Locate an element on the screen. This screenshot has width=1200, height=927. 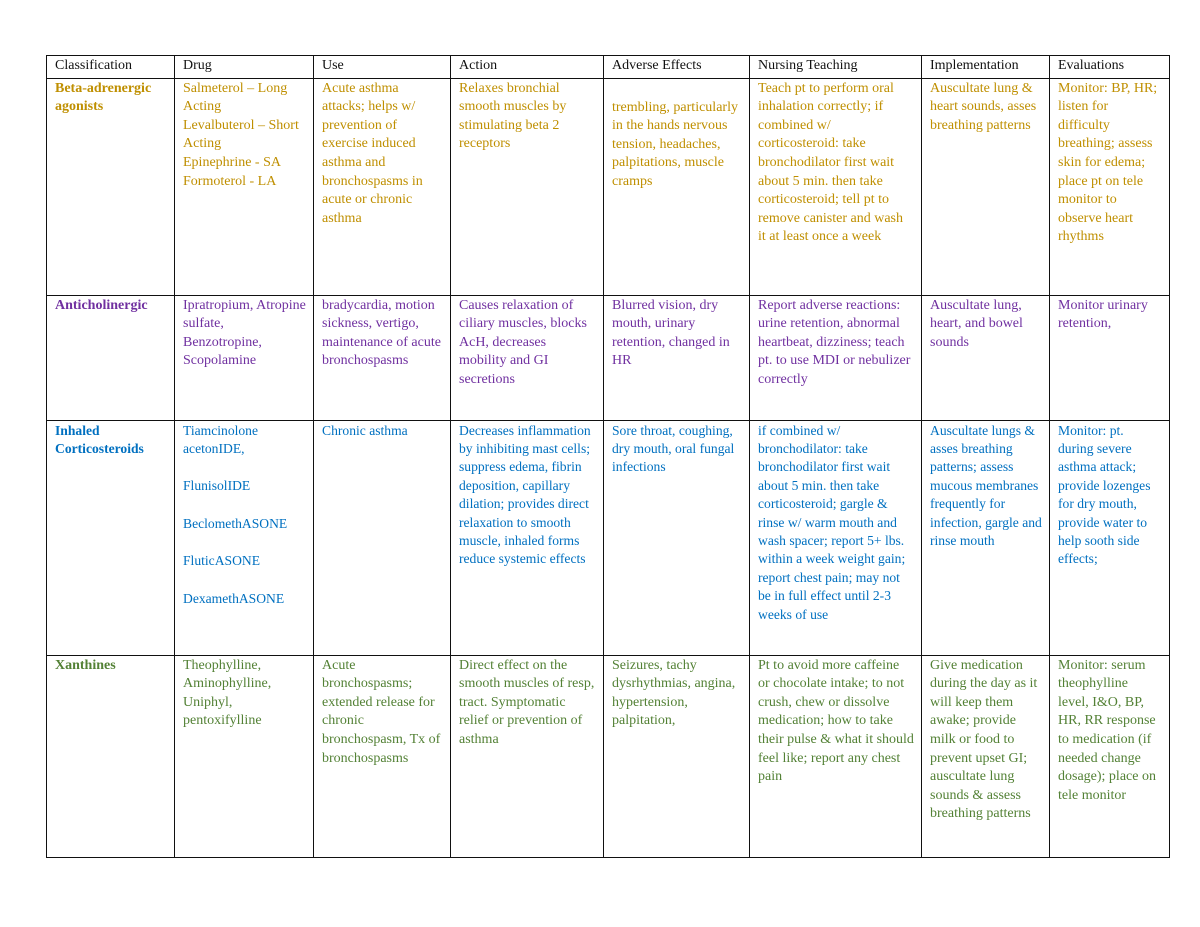
table-cell: Inhaled Corticosteroids is located at coordinates (110, 537).